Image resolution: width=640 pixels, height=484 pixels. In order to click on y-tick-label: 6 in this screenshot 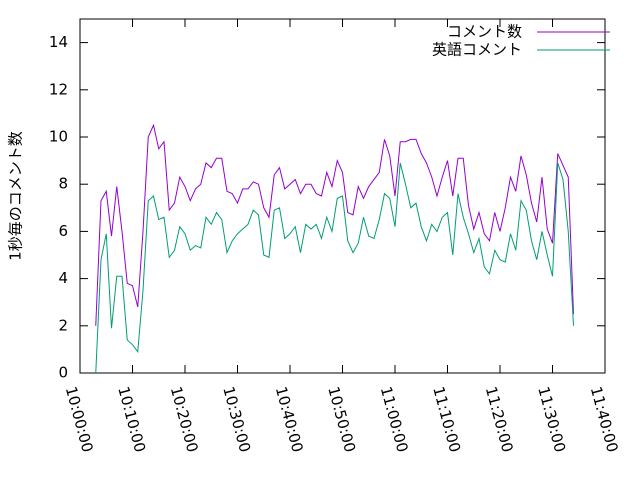, I will do `click(63, 231)`.